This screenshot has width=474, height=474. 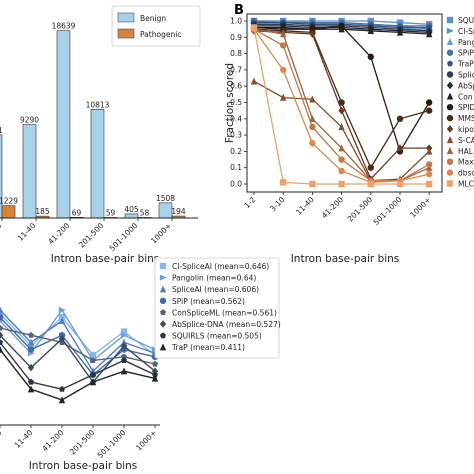 What do you see at coordinates (466, 53) in the screenshot?
I see `legend-label-spip: SPiP` at bounding box center [466, 53].